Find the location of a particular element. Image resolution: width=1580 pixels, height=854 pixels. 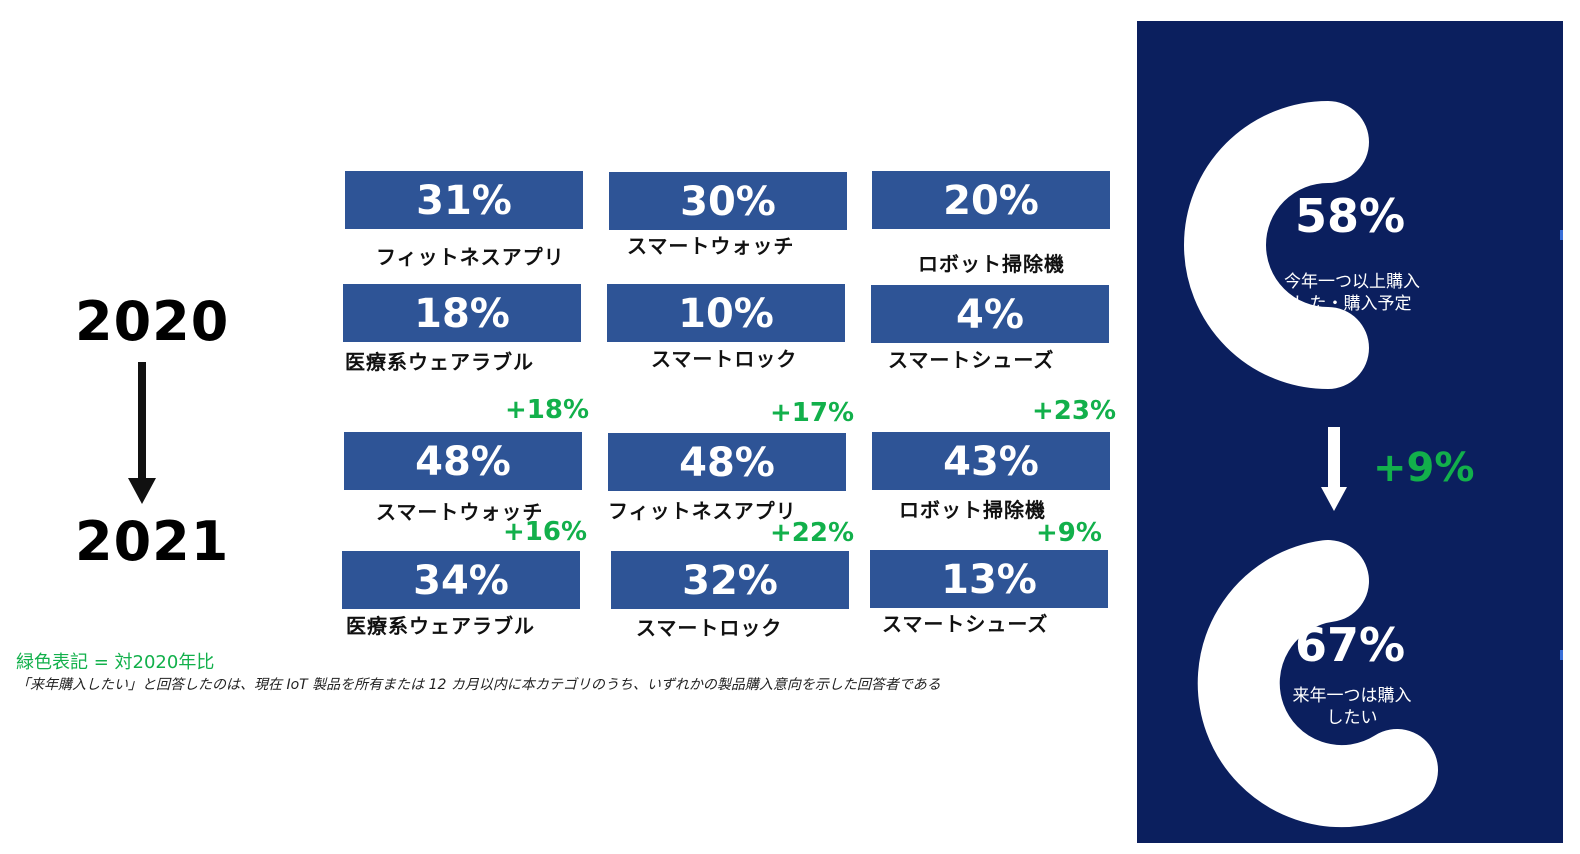

value-box-2020: 4% is located at coordinates (990, 314).